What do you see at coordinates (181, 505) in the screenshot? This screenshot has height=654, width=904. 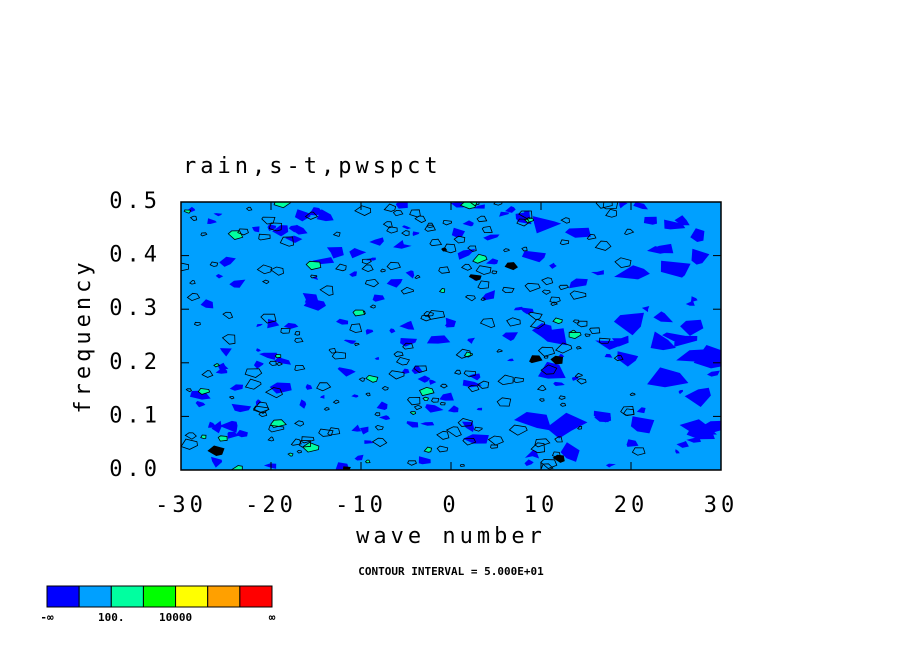 I see `x-tick-label: -30` at bounding box center [181, 505].